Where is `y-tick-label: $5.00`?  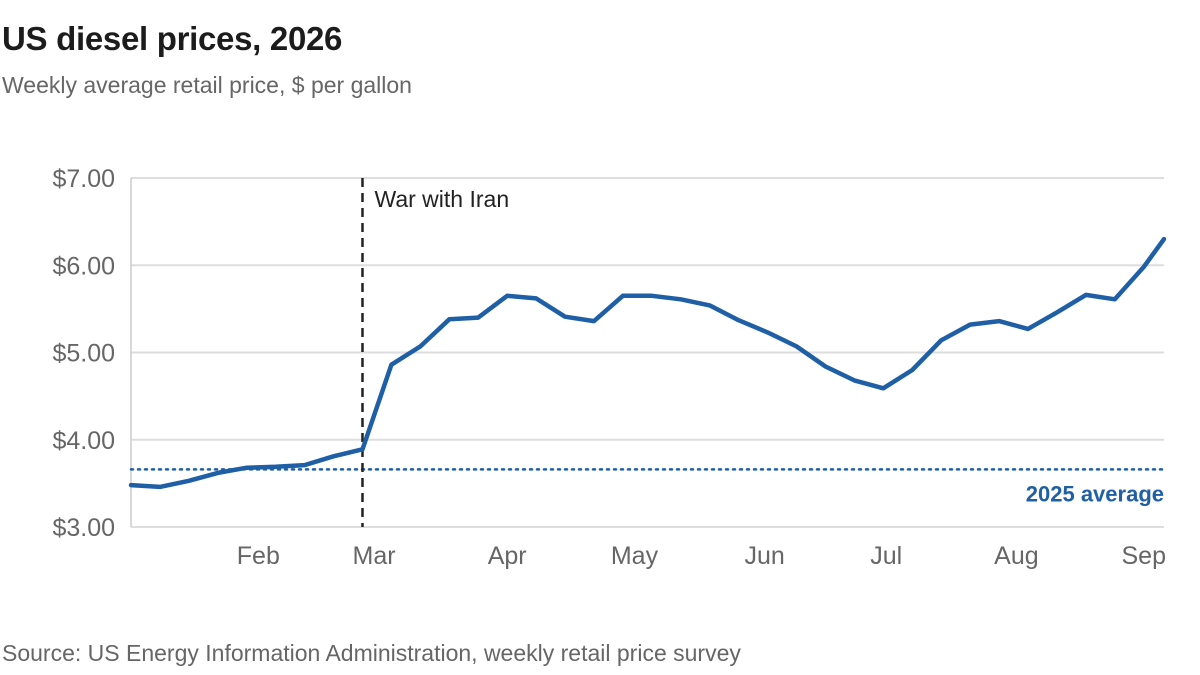 y-tick-label: $5.00 is located at coordinates (83, 354).